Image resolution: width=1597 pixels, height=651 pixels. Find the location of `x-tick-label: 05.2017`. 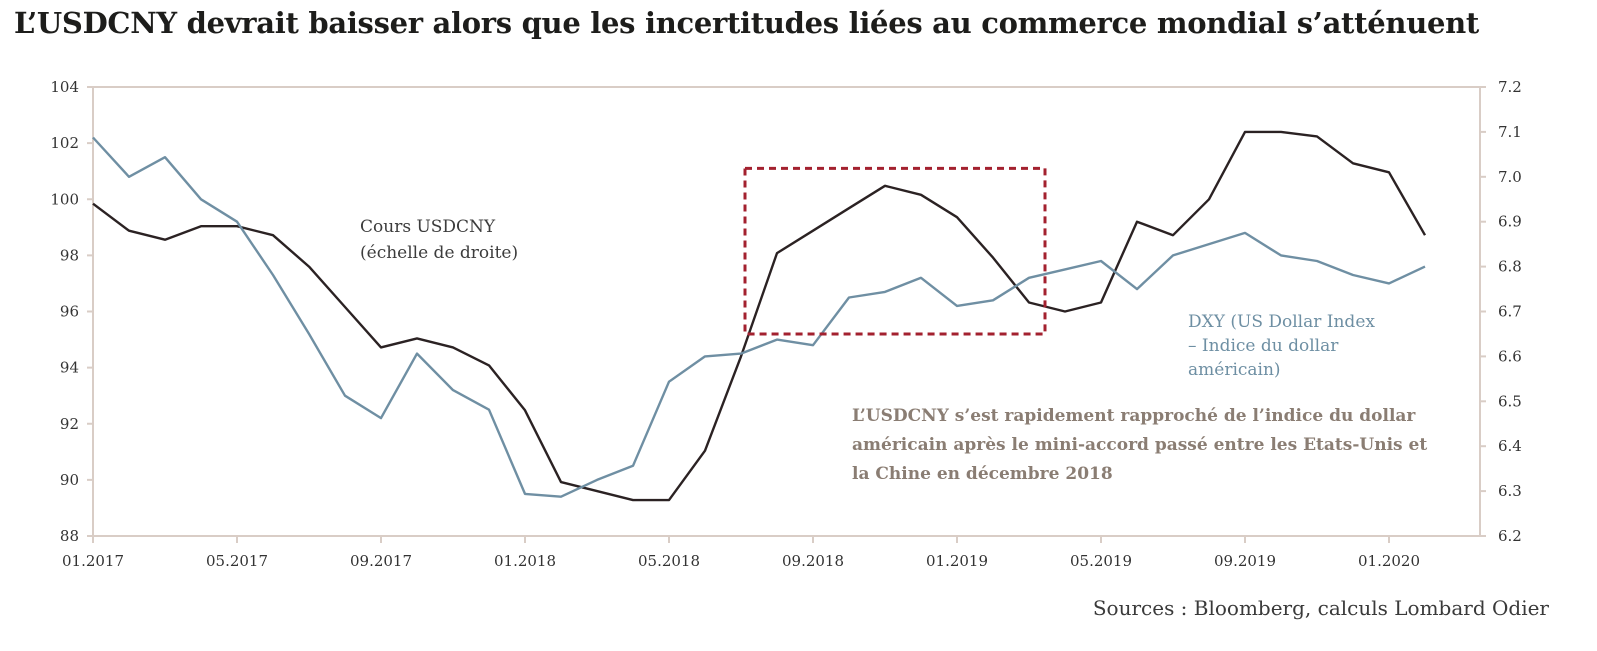

x-tick-label: 05.2017 is located at coordinates (237, 561).